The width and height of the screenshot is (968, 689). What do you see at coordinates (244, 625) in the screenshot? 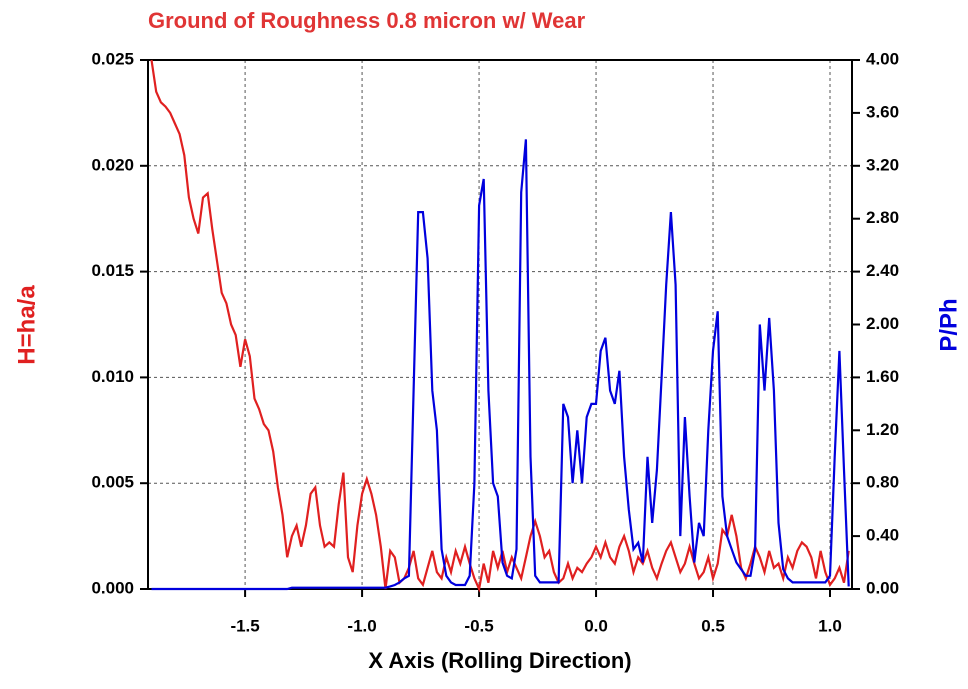
I see `x-tick-label: -1.5` at bounding box center [244, 625].